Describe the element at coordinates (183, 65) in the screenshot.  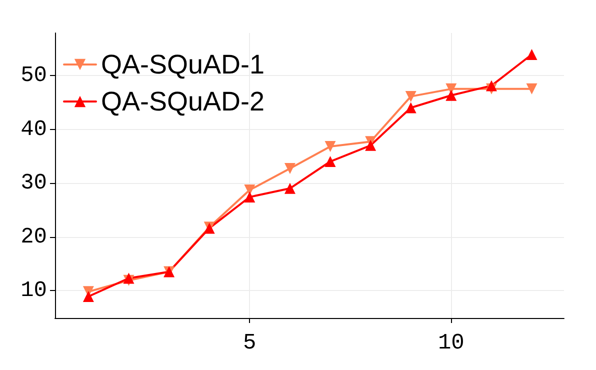
I see `legend-label: QA-SQuAD-1` at that location.